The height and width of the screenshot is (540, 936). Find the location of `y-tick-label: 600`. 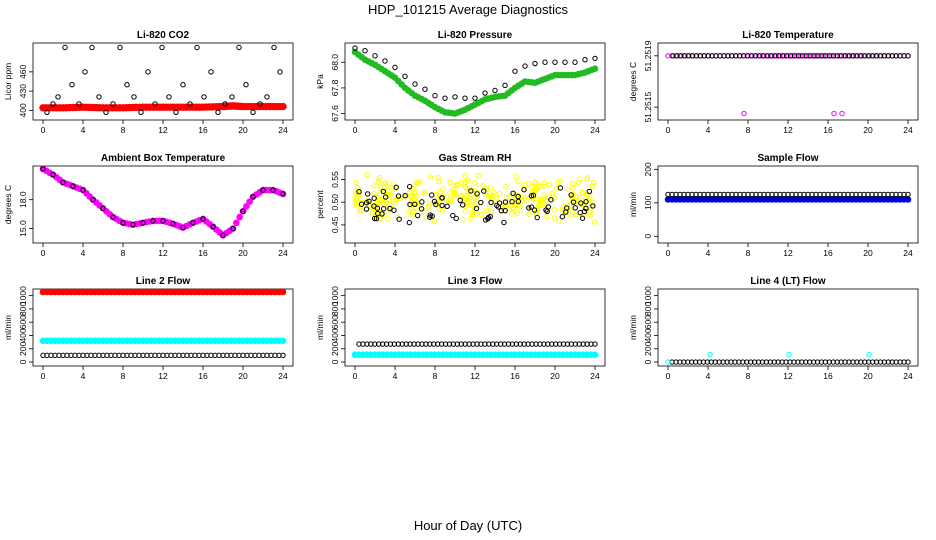

y-tick-label: 600 is located at coordinates (23, 322).